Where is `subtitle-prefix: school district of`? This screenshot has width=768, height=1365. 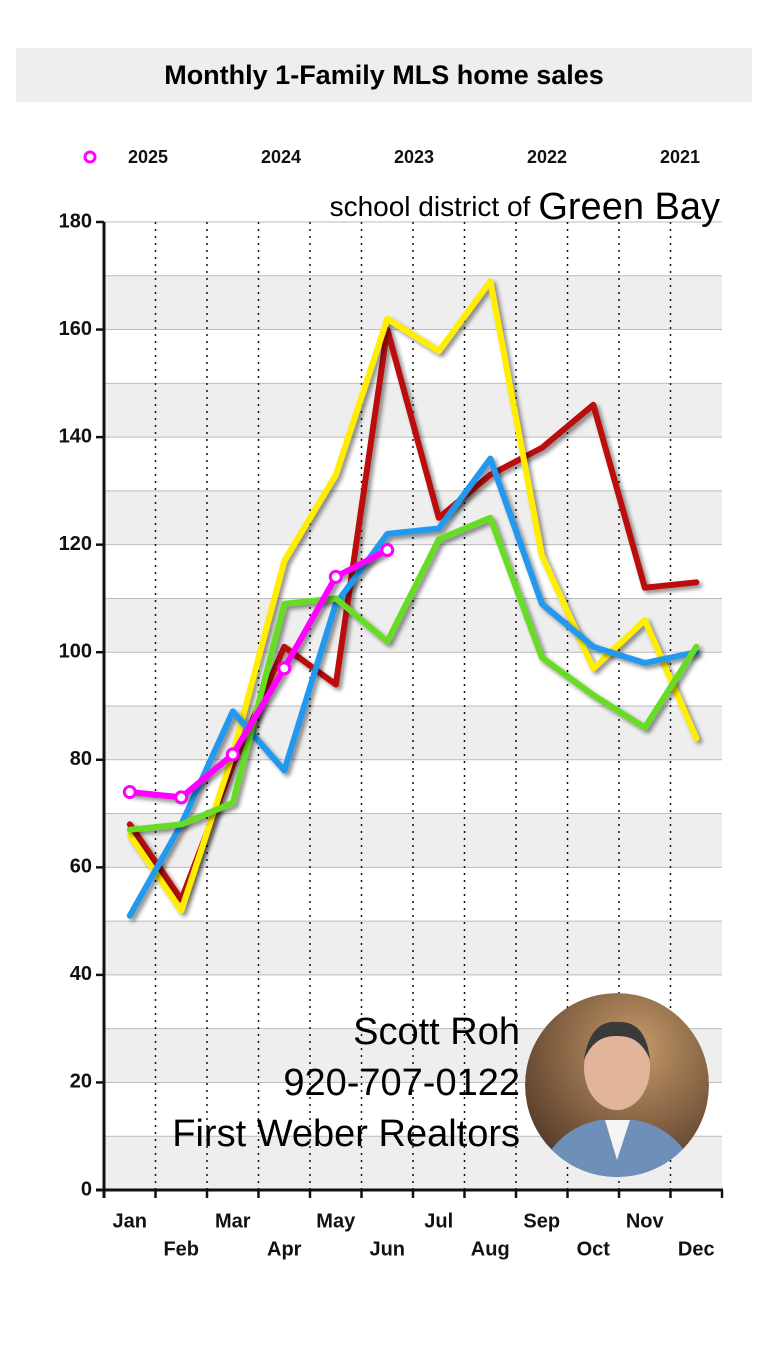
subtitle-prefix: school district of is located at coordinates (430, 206).